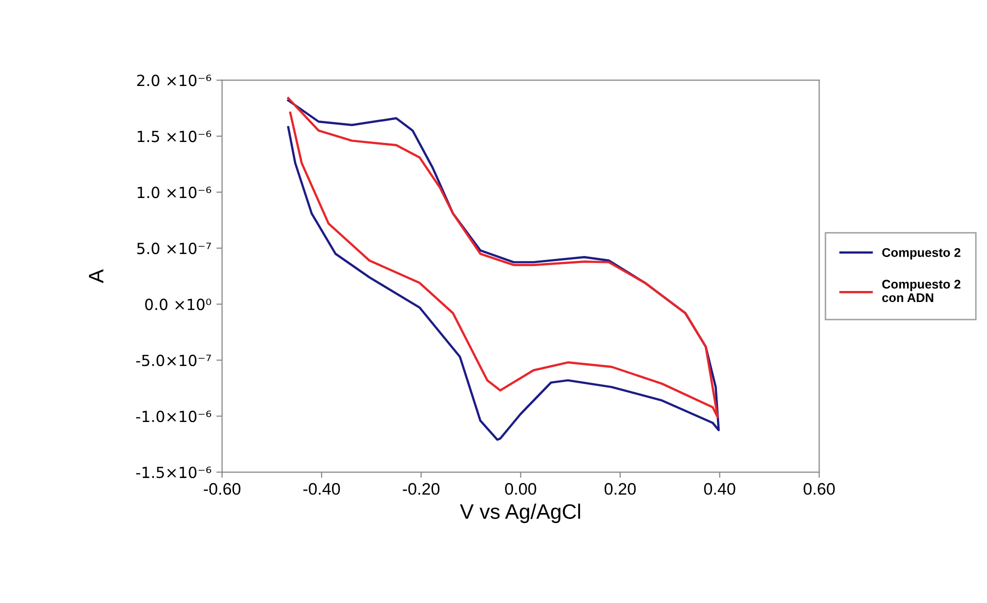 The height and width of the screenshot is (603, 987). What do you see at coordinates (173, 360) in the screenshot?
I see `y-tick-label: -5.0×10⁻⁷` at bounding box center [173, 360].